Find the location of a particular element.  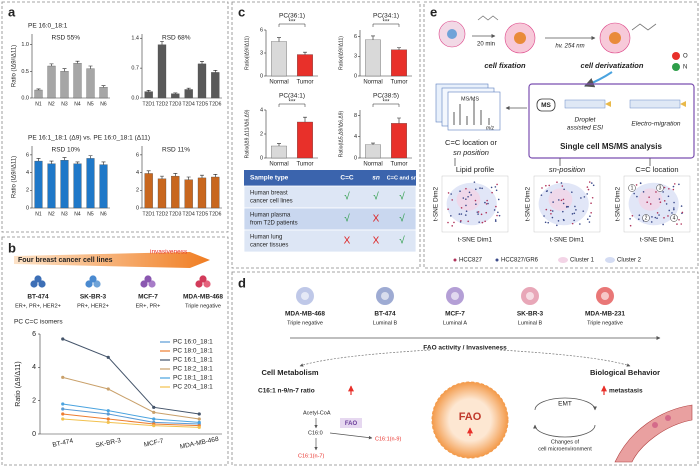

table-cell: √ is located at coordinates (347, 219).